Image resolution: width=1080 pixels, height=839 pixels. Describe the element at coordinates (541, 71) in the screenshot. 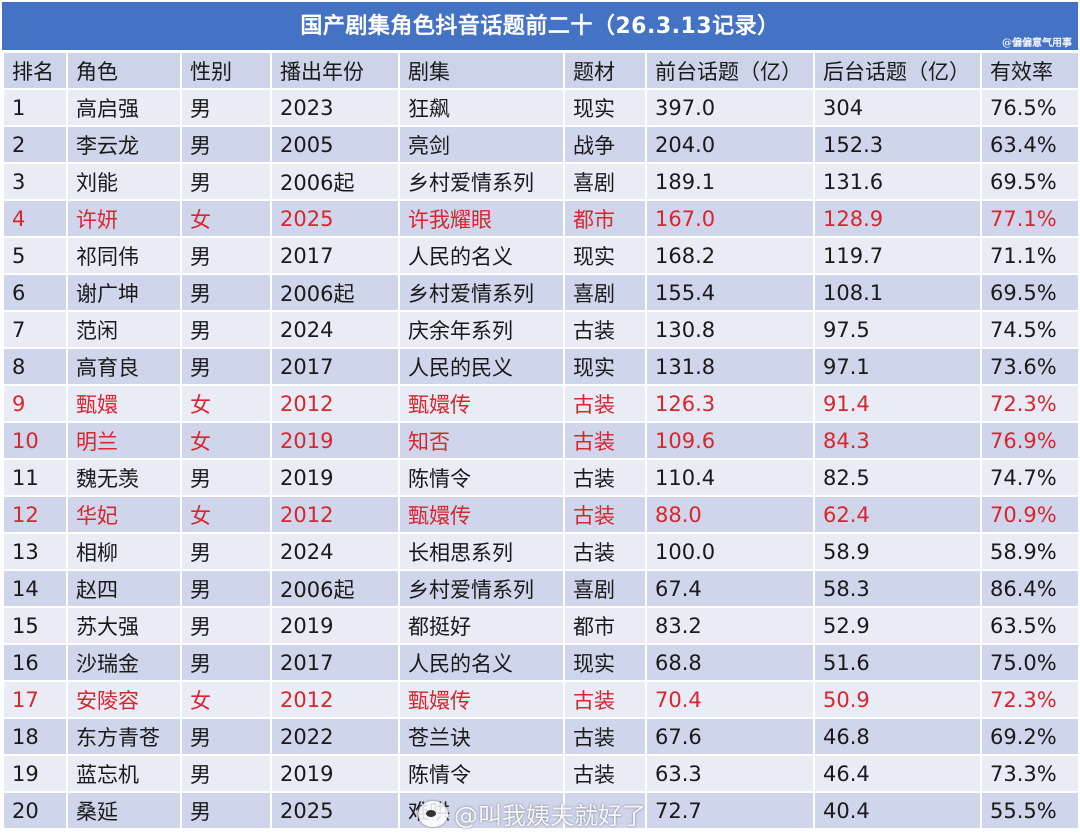

I see `header-row: 排名 角色 性别 播出年份 剧集 题材 前台话题（亿） 后台话题（亿） 有效率` at that location.